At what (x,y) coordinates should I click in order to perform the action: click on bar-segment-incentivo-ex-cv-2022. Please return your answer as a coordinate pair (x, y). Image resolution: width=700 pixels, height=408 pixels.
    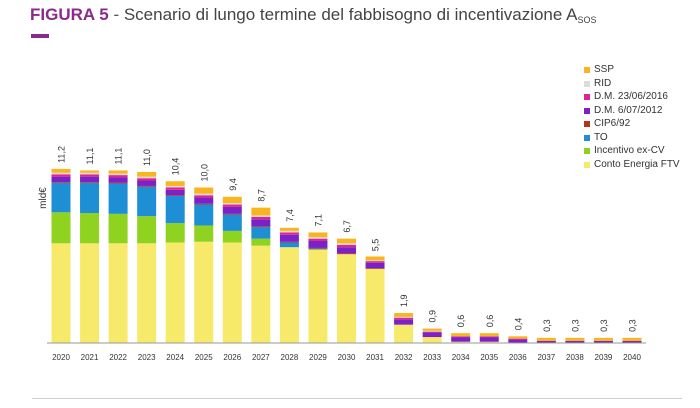
    Looking at the image, I should click on (118, 228).